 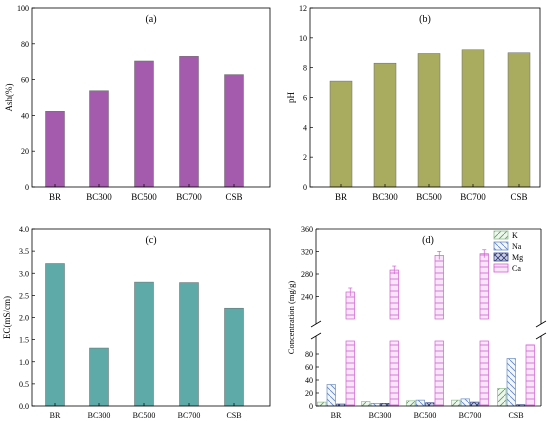 What do you see at coordinates (24, 340) in the screenshot?
I see `panel-c-ytick-label: 1.5` at bounding box center [24, 340].